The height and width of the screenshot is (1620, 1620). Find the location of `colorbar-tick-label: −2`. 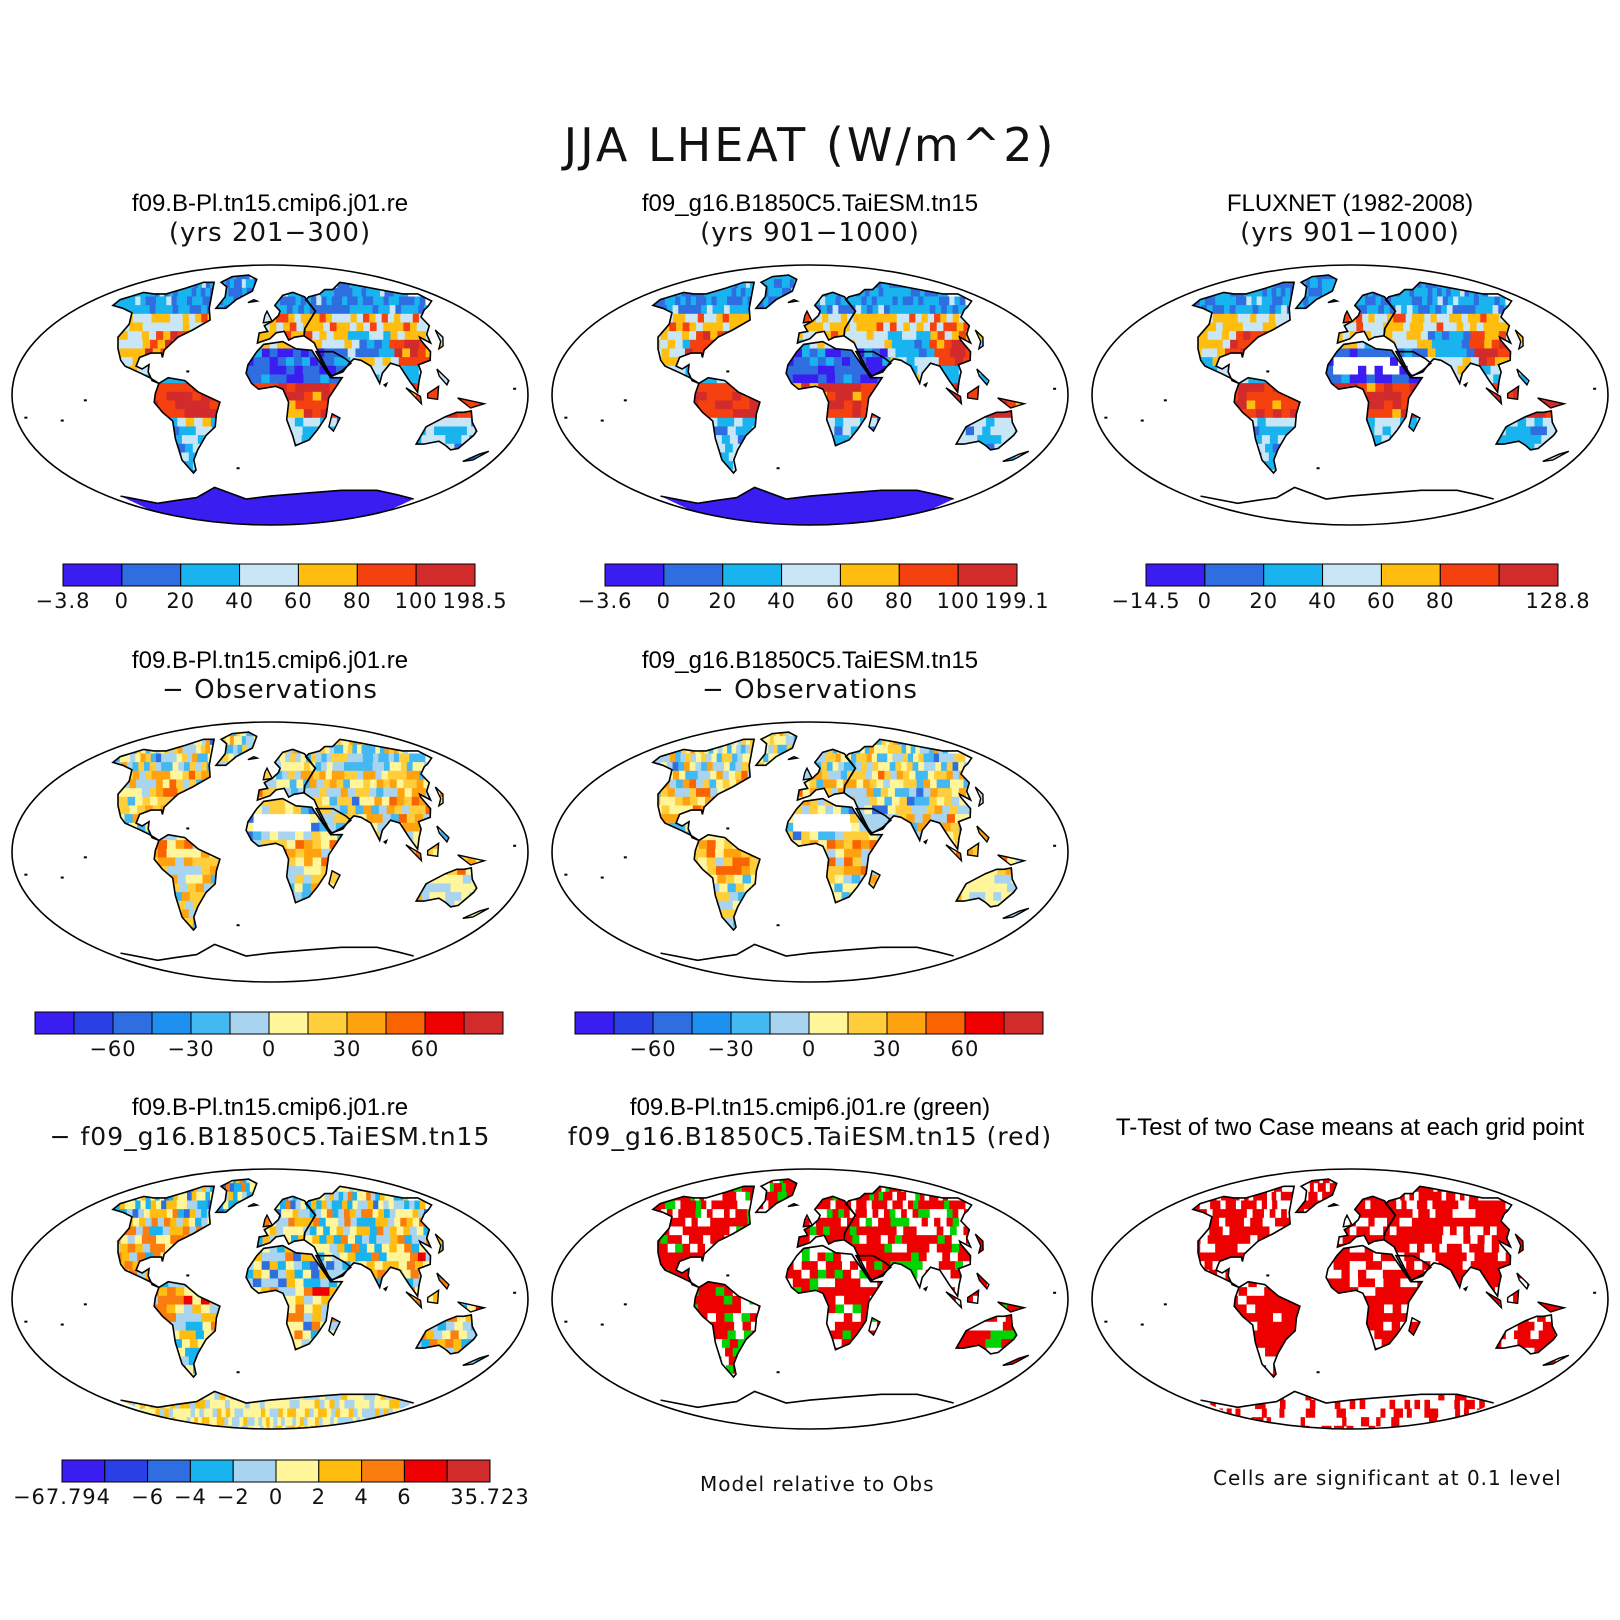

colorbar-tick-label: −2 is located at coordinates (233, 1497).